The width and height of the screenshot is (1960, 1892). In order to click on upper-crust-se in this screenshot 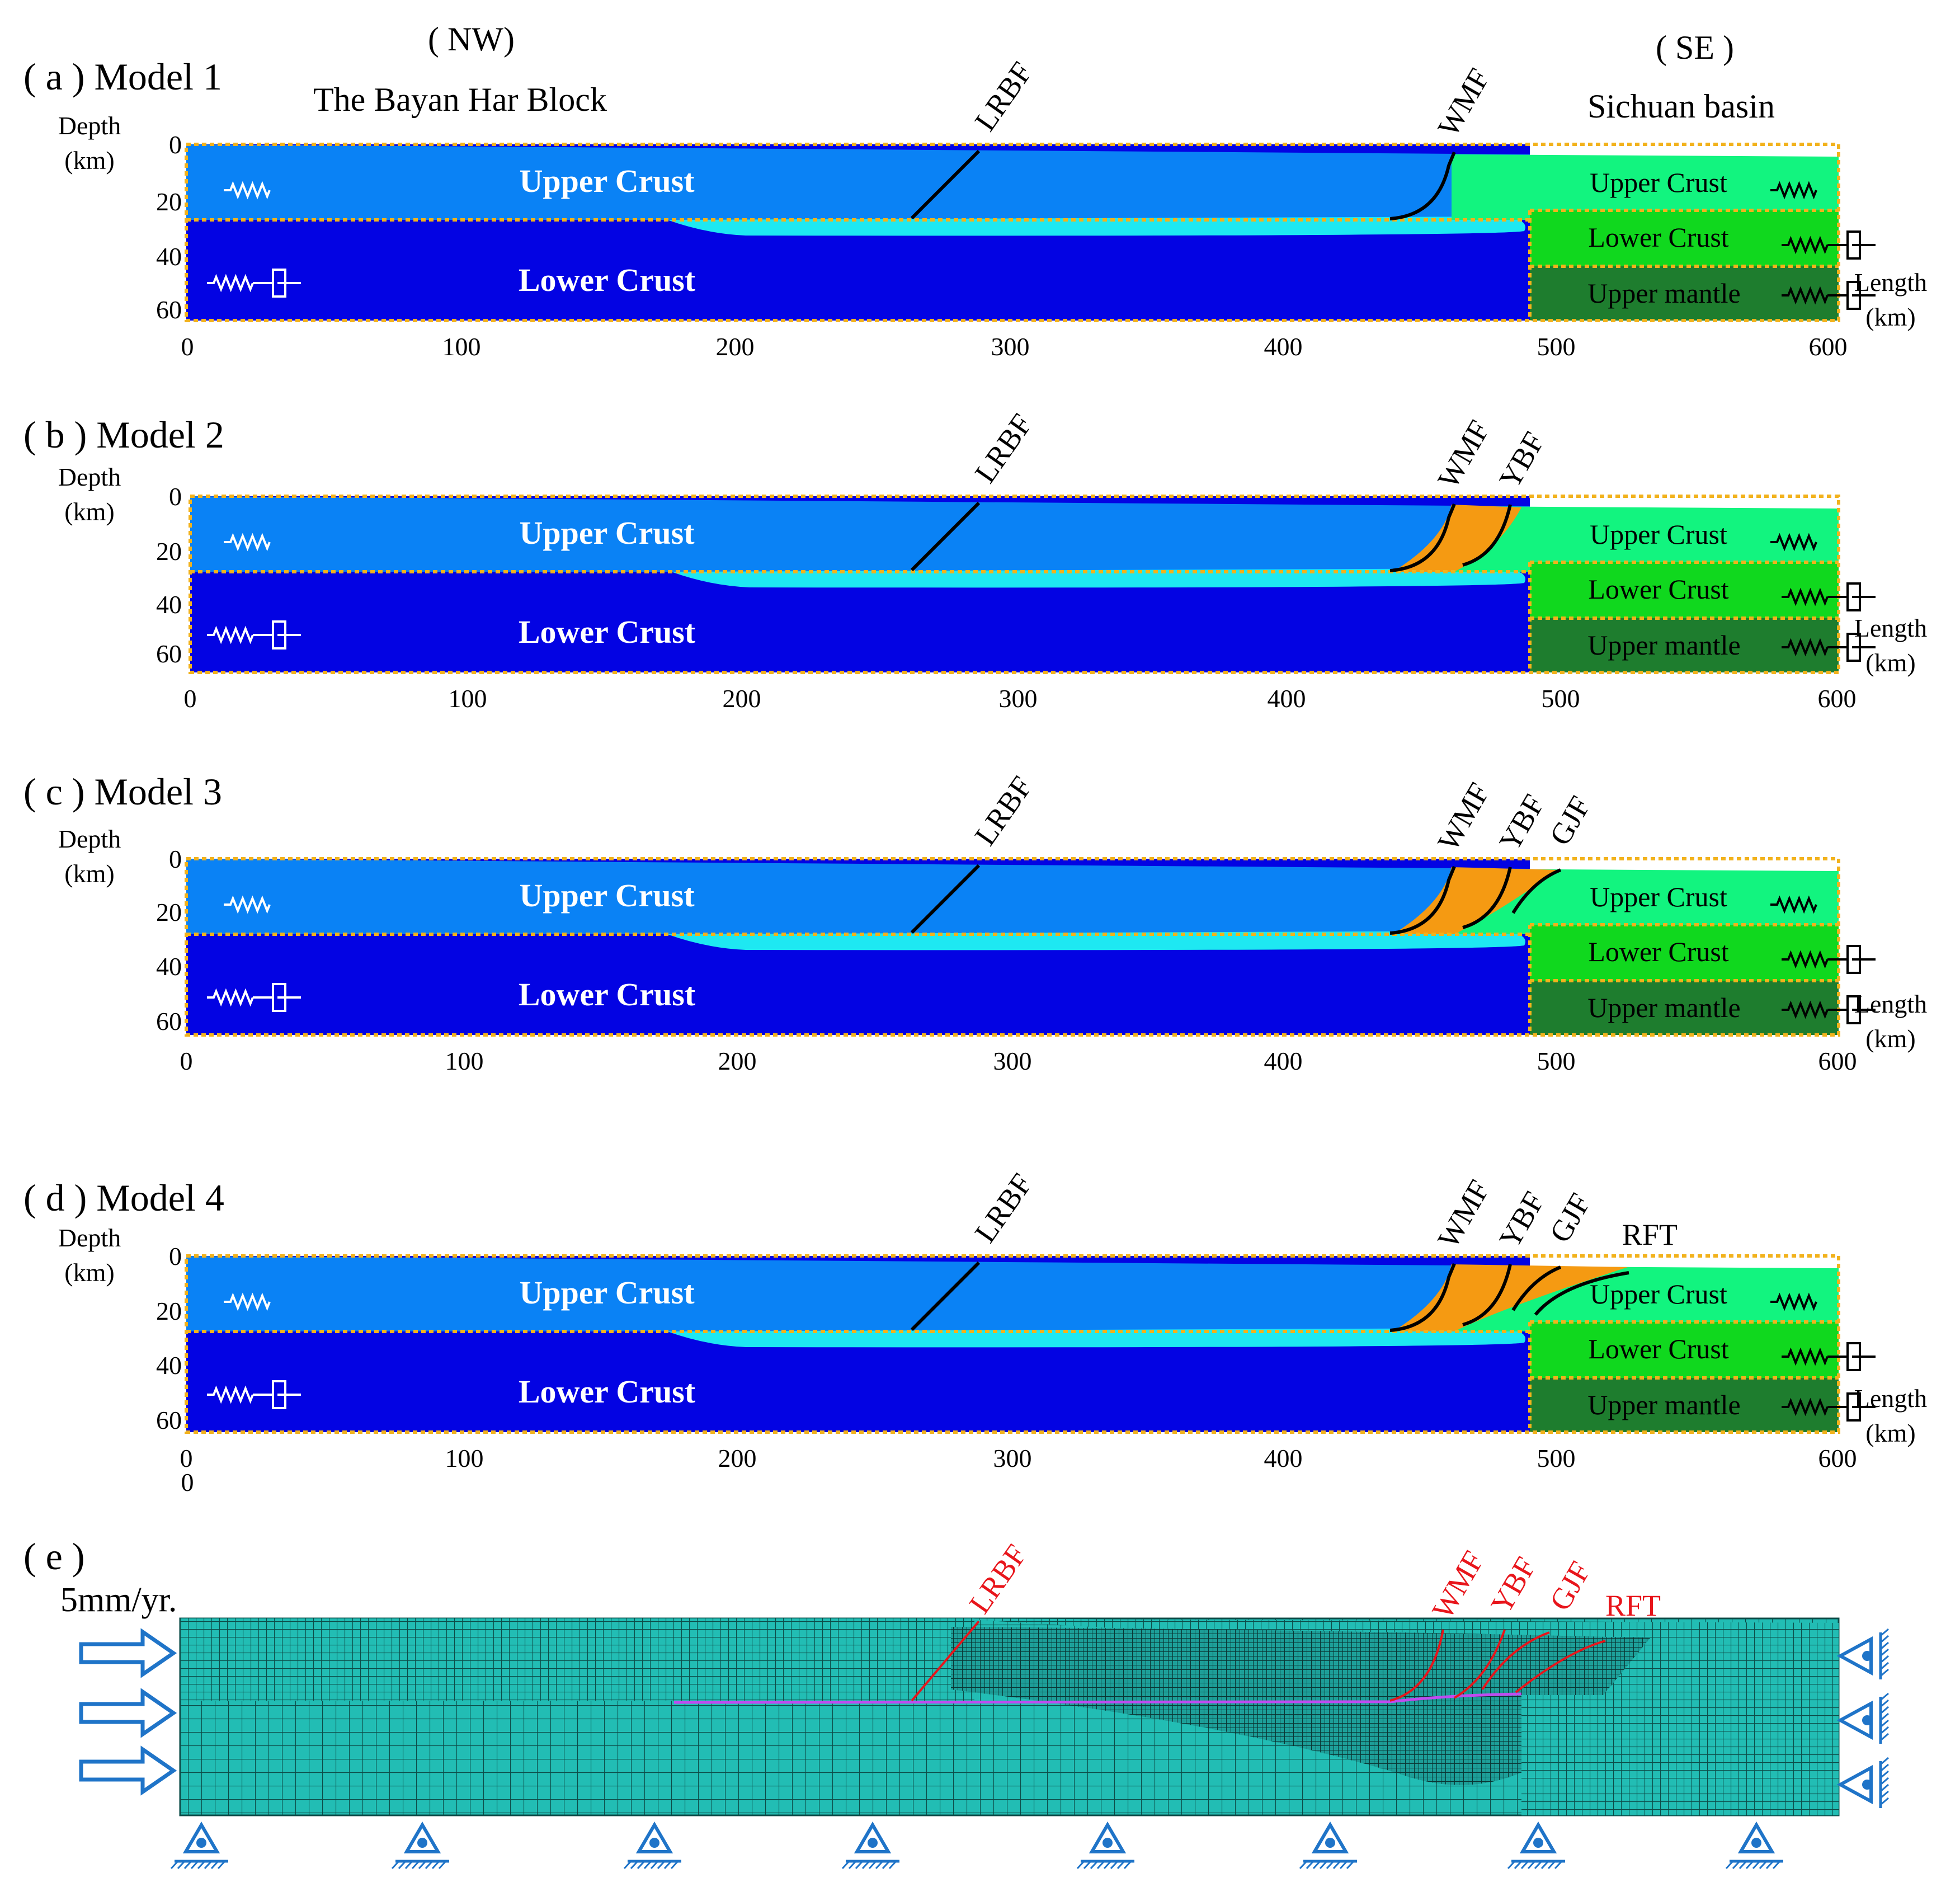, I will do `click(1645, 539)`.